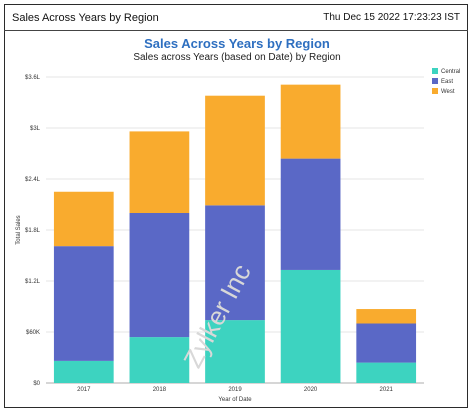 The height and width of the screenshot is (414, 474). I want to click on bar-central-2018, so click(159, 360).